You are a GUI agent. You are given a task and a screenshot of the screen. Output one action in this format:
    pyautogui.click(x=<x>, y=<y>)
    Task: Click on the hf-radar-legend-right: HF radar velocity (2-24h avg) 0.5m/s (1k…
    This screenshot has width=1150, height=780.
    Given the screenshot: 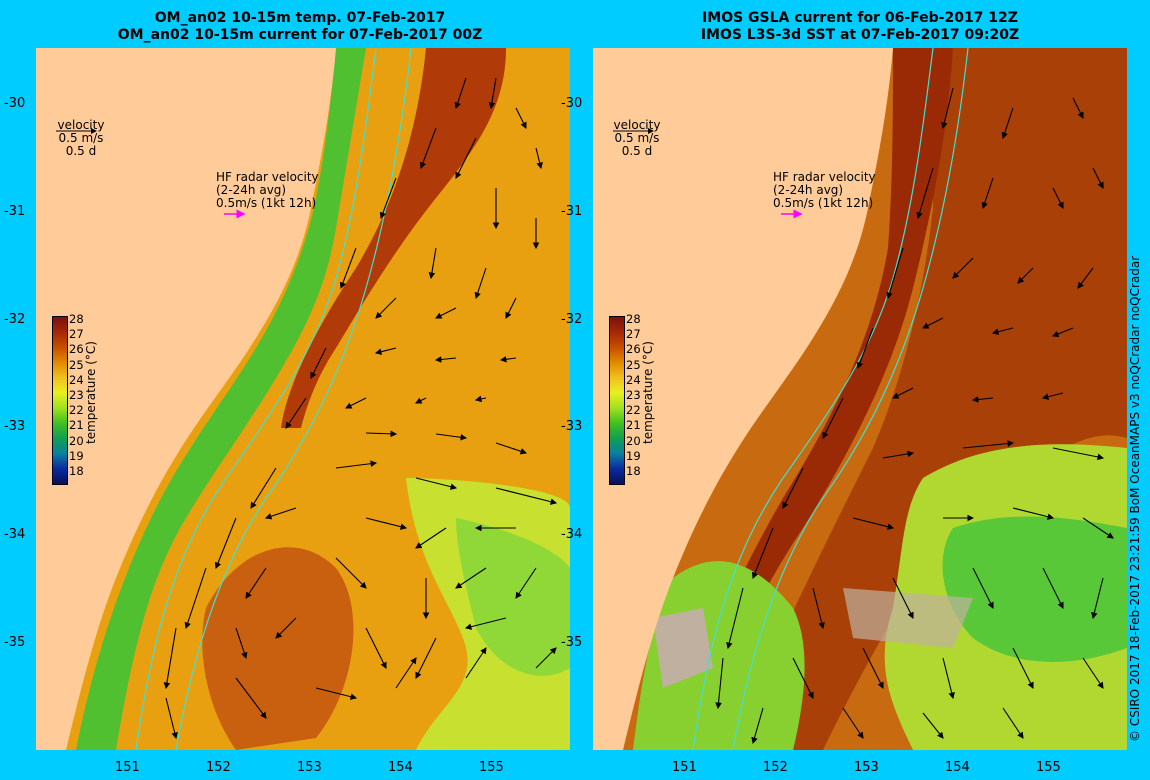 What is the action you would take?
    pyautogui.click(x=824, y=190)
    